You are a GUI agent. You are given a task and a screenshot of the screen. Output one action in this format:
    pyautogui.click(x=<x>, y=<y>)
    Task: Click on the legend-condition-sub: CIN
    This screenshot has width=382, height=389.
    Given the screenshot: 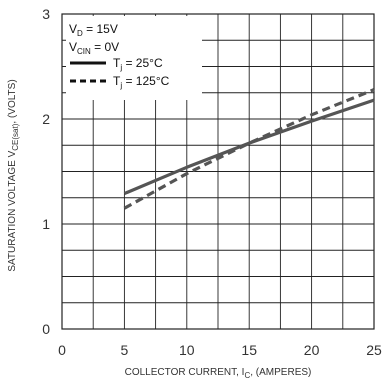 What is the action you would take?
    pyautogui.click(x=84, y=51)
    